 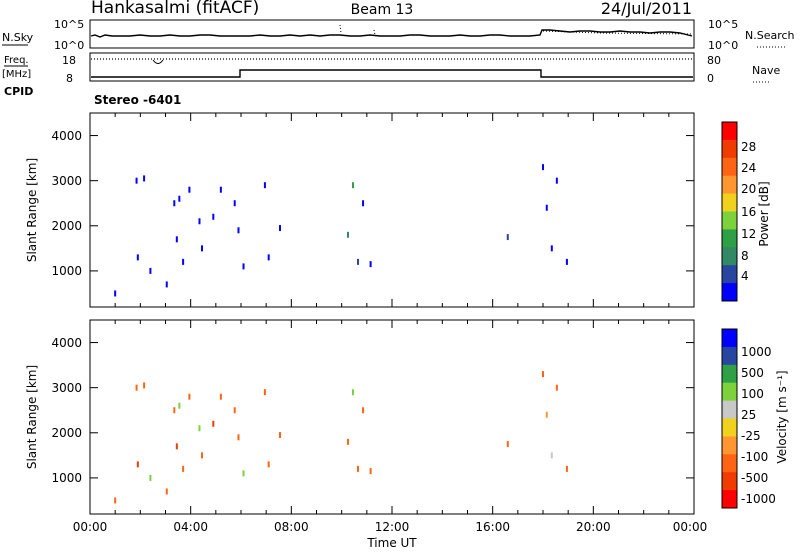 What do you see at coordinates (18, 37) in the screenshot?
I see `noise-left-label: N.Sky` at bounding box center [18, 37].